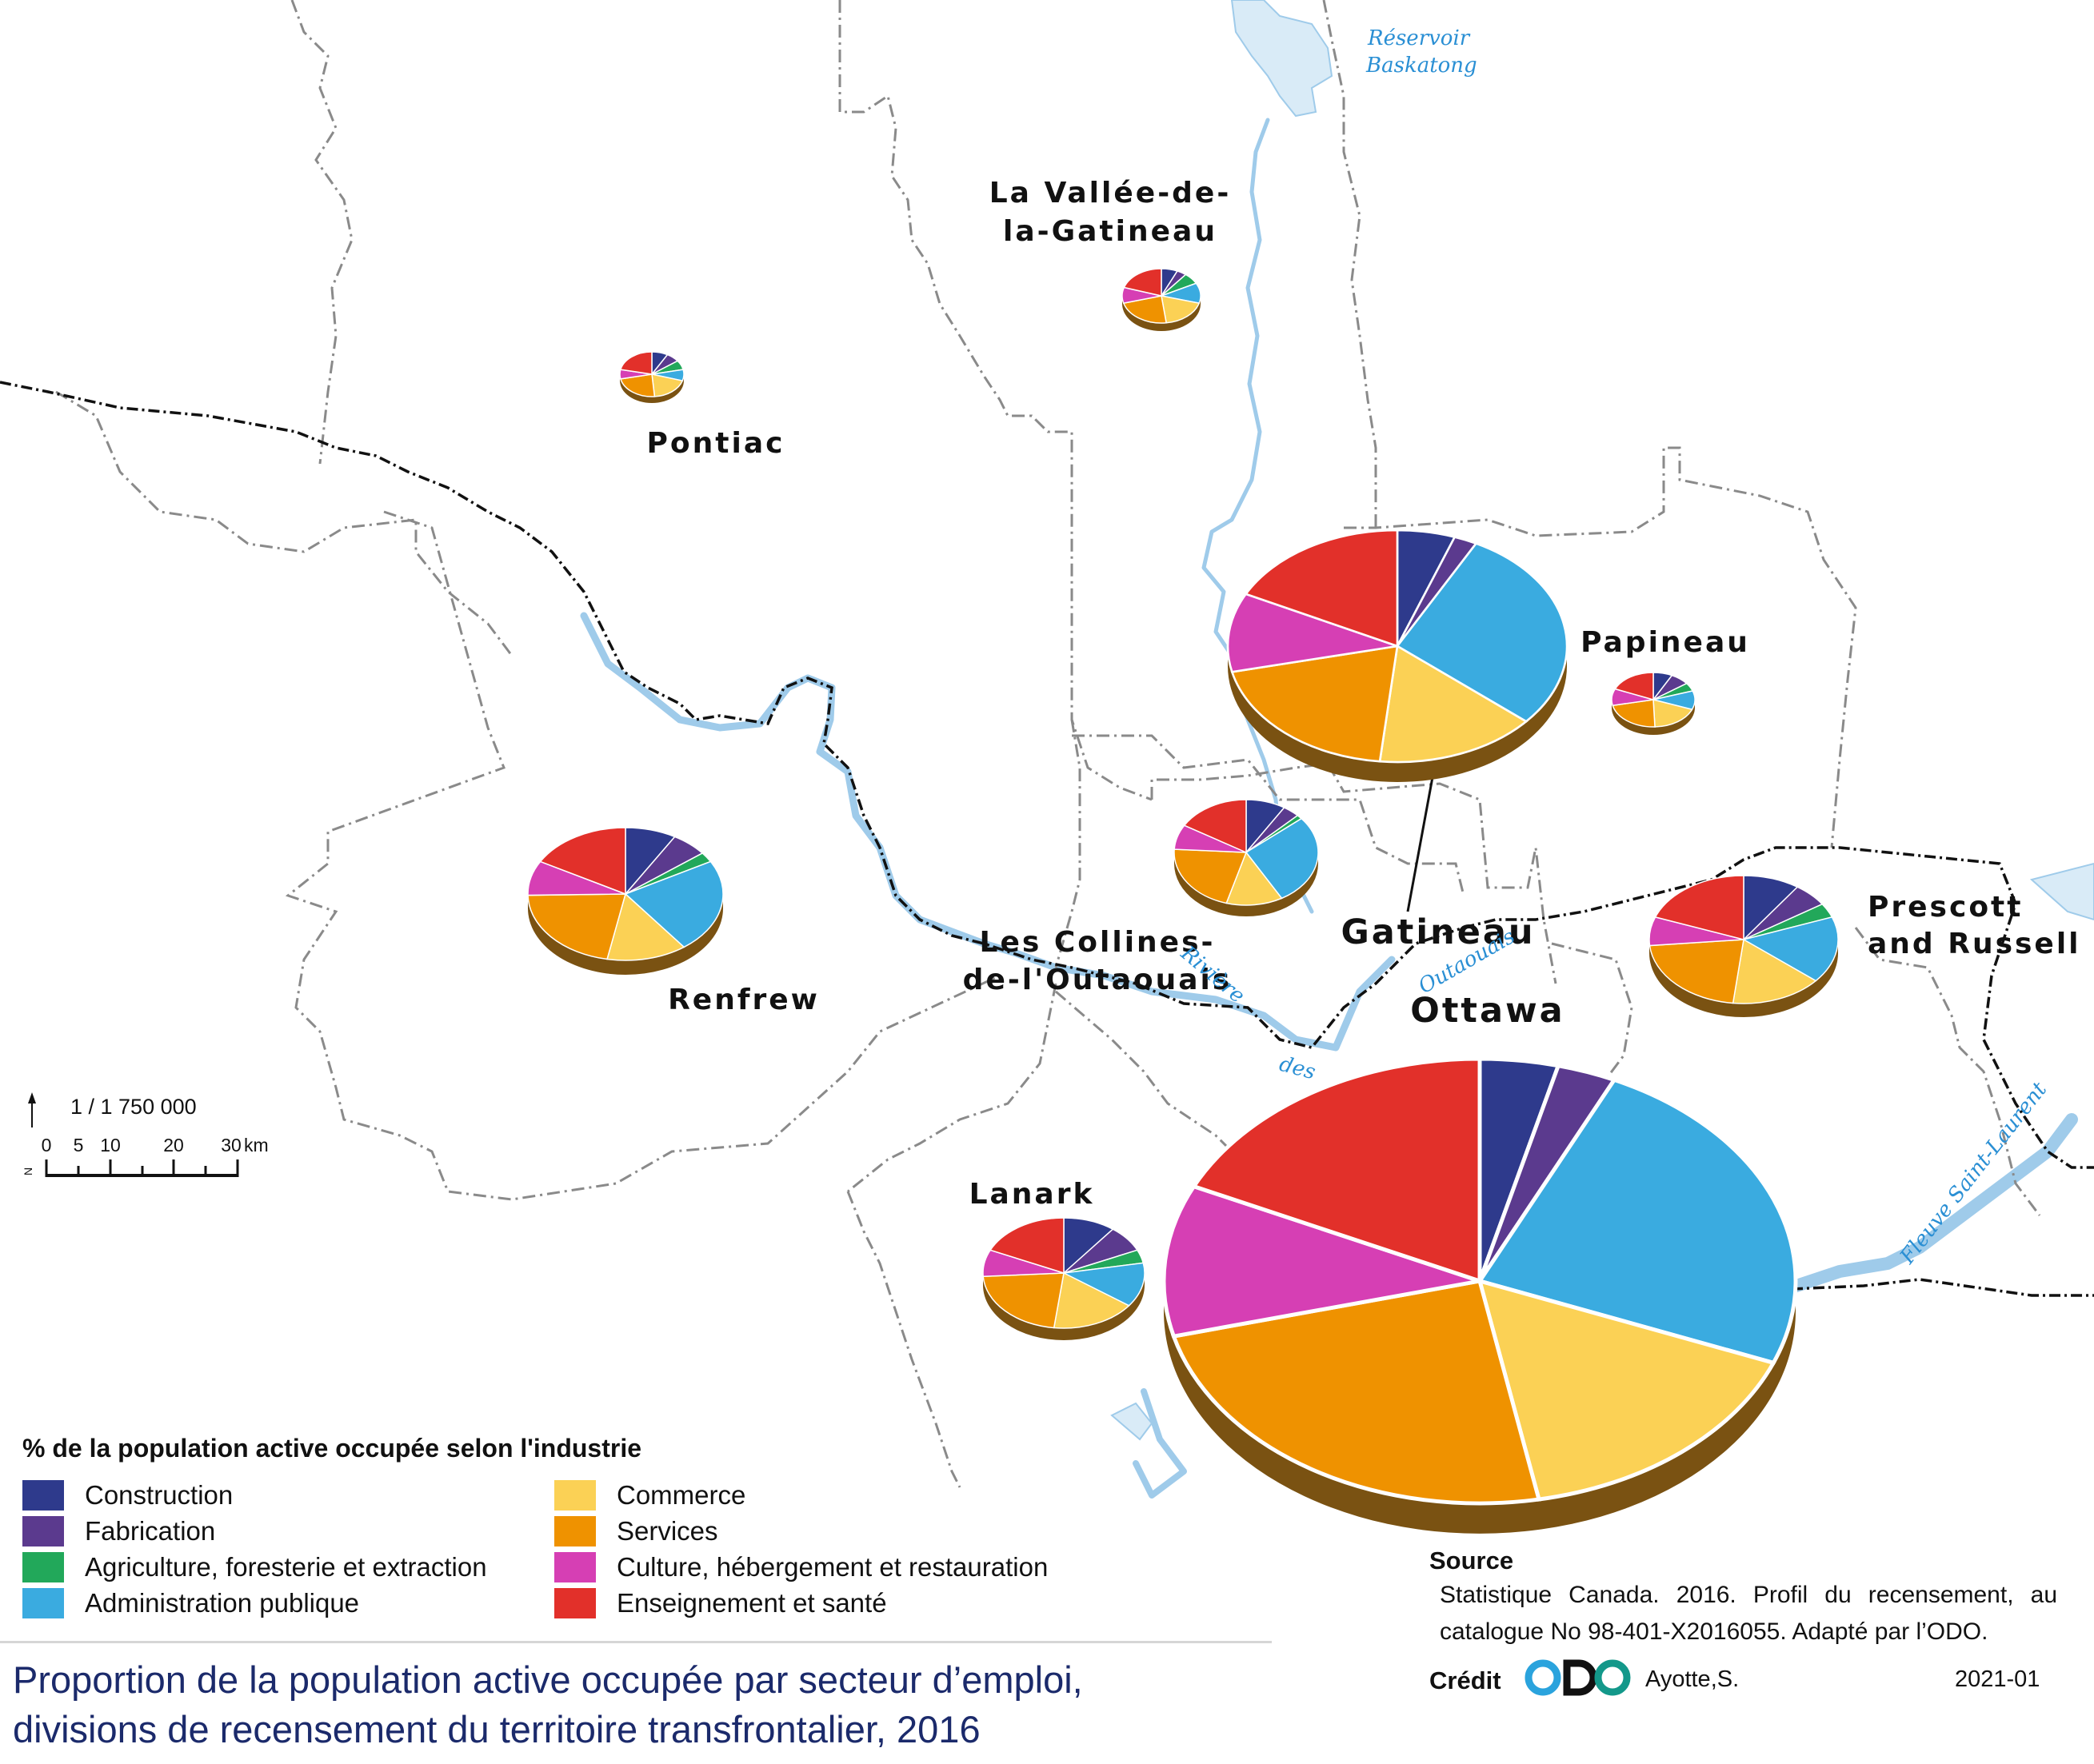 This screenshot has width=2094, height=1764. Describe the element at coordinates (1578, 1678) in the screenshot. I see `odo-logo` at that location.